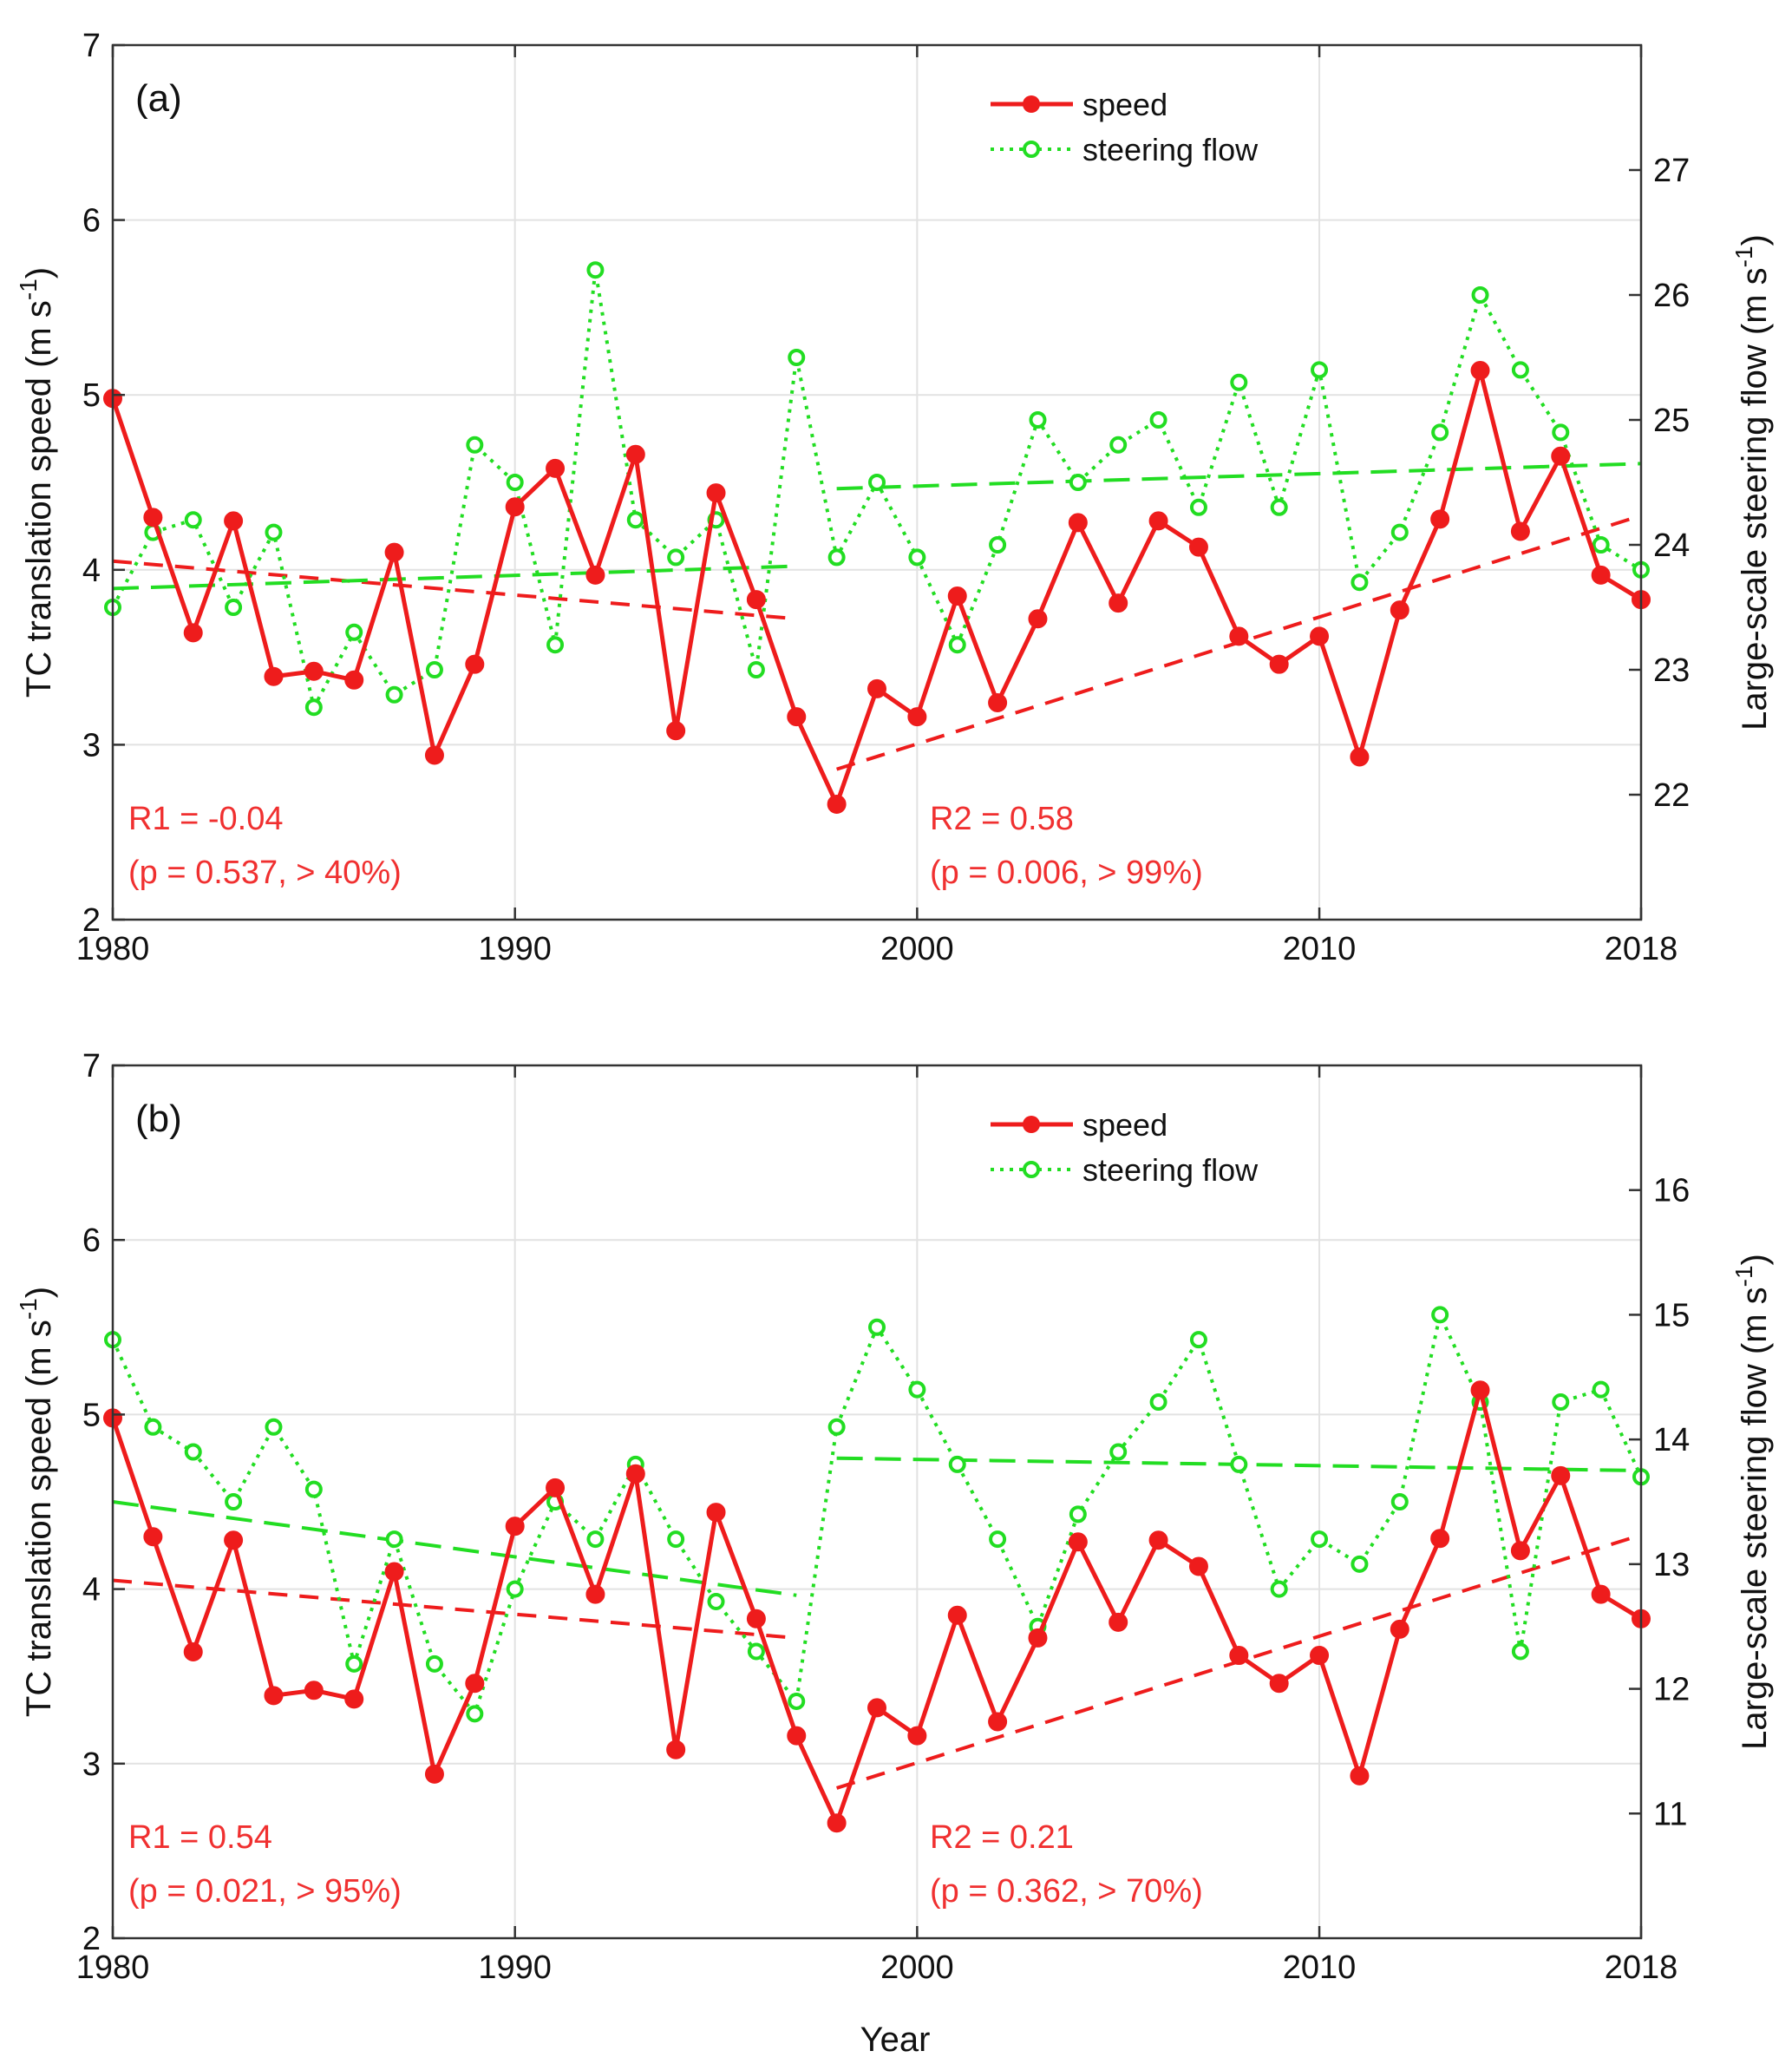 This screenshot has width=1792, height=2064. Describe the element at coordinates (1002, 1837) in the screenshot. I see `panel-b-annotation-r2: R2 = 0.21` at that location.